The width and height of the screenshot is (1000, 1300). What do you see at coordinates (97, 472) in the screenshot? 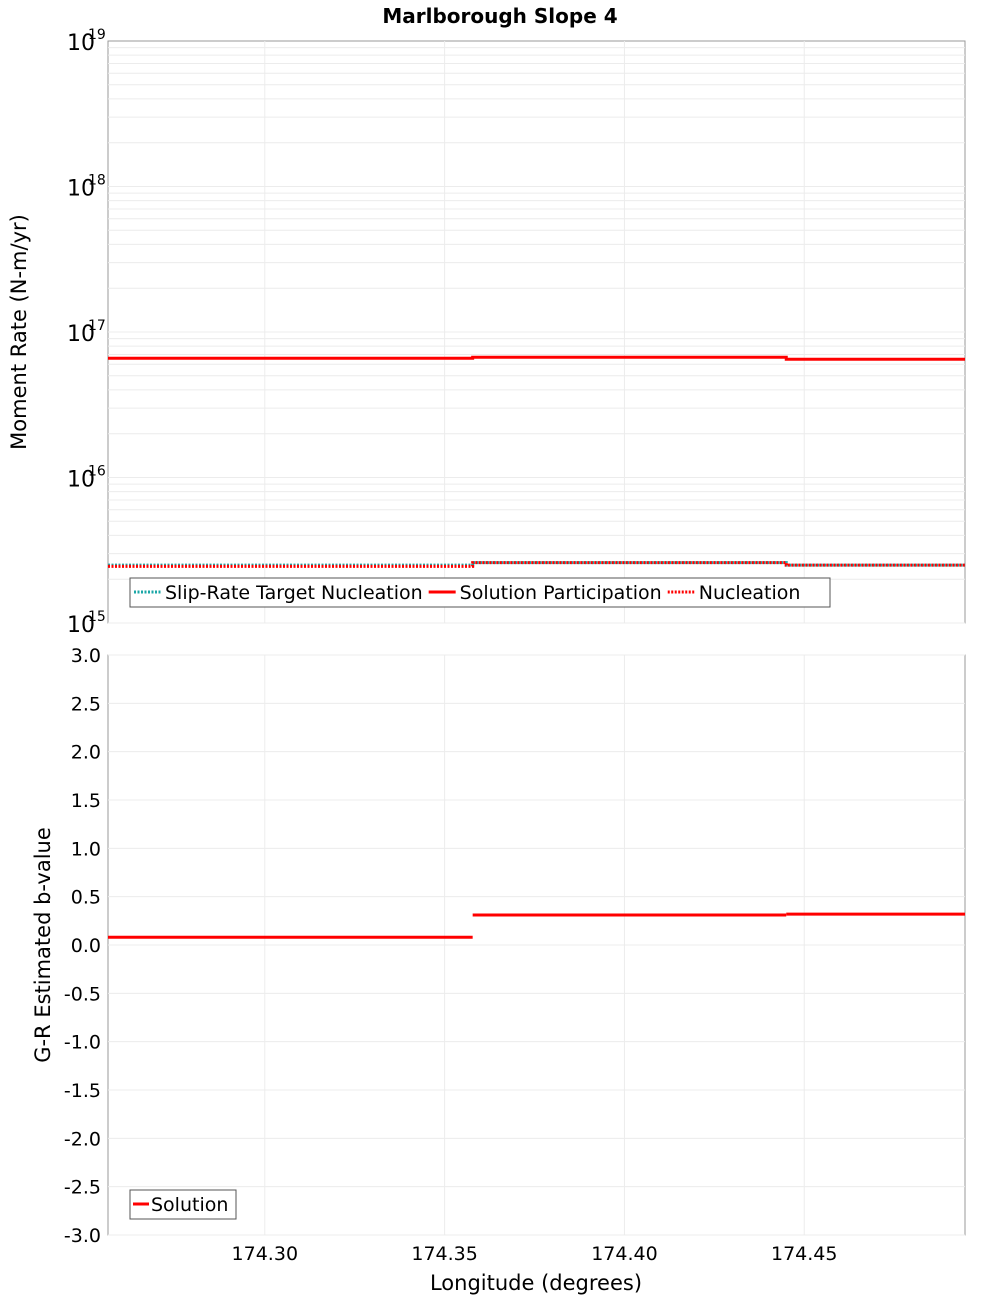
I see `y-tick-exponent: 16` at bounding box center [97, 472].